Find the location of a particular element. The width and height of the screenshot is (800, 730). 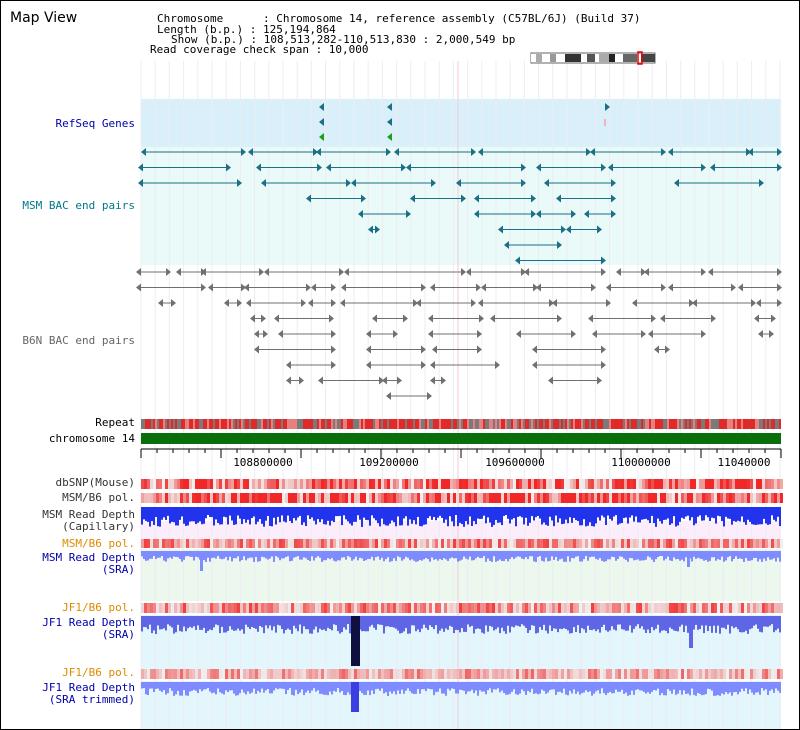

msm-b6-pol-2-label: MSM/B6 pol. is located at coordinates (98, 543).